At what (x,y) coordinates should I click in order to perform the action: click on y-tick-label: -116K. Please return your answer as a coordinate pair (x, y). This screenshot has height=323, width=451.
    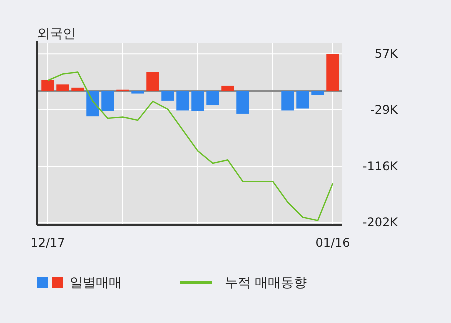
    Looking at the image, I should click on (381, 167).